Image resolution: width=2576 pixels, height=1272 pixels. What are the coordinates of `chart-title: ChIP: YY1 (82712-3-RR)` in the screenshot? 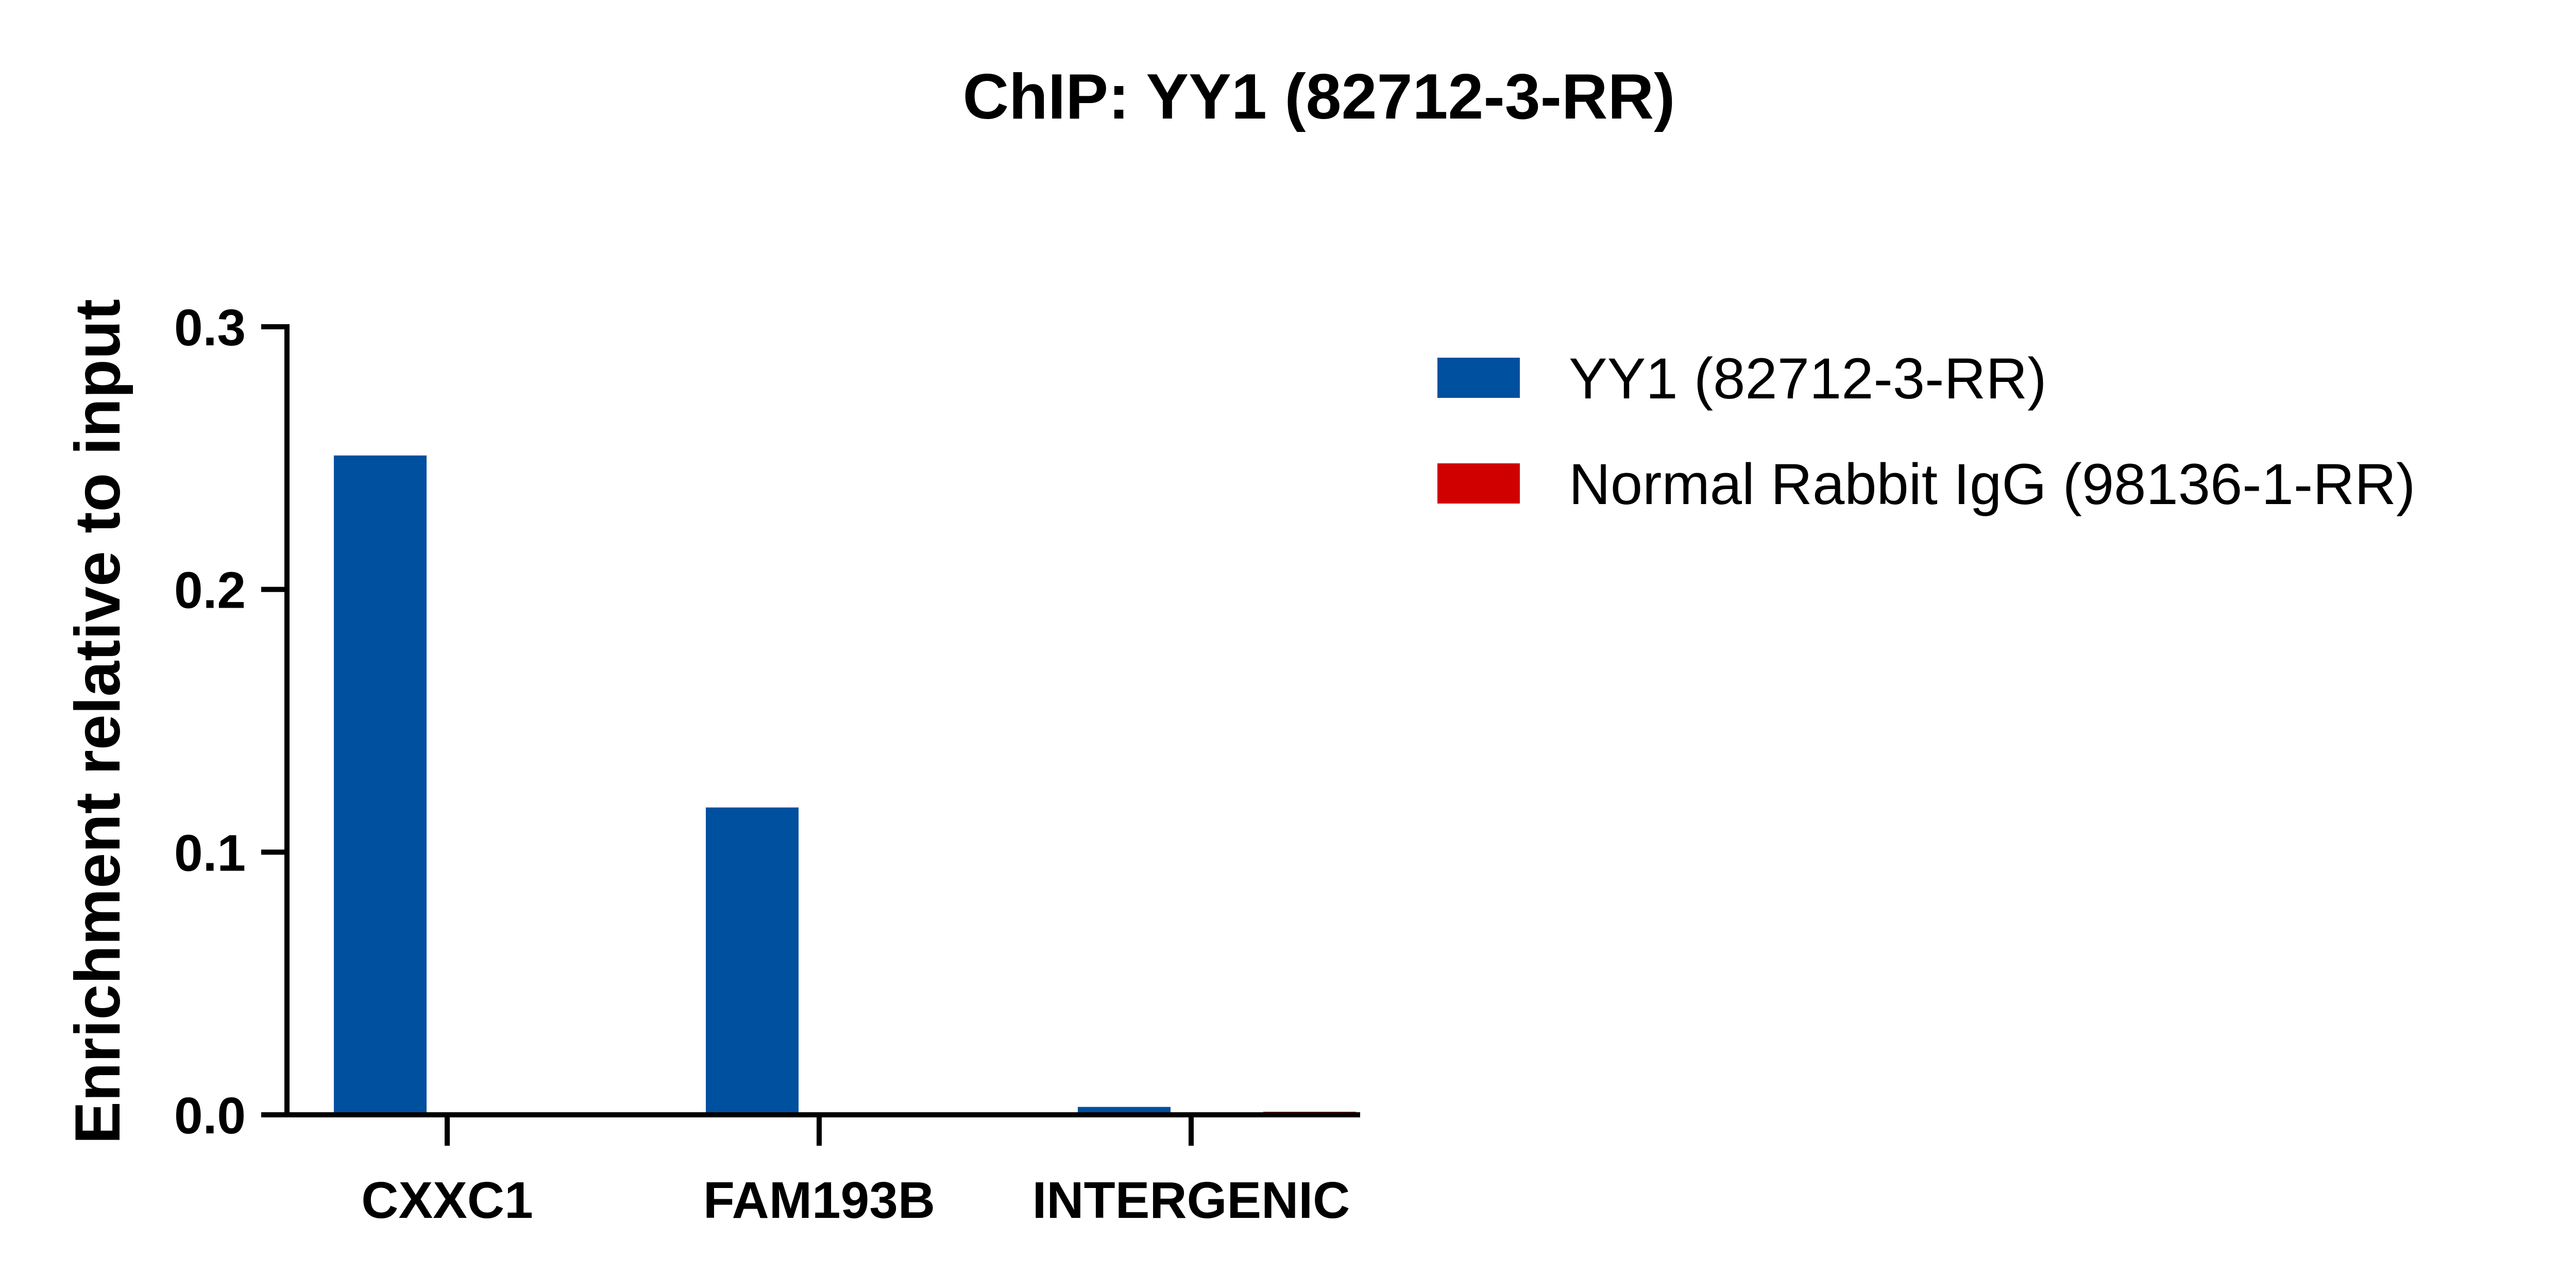 It's located at (1319, 96).